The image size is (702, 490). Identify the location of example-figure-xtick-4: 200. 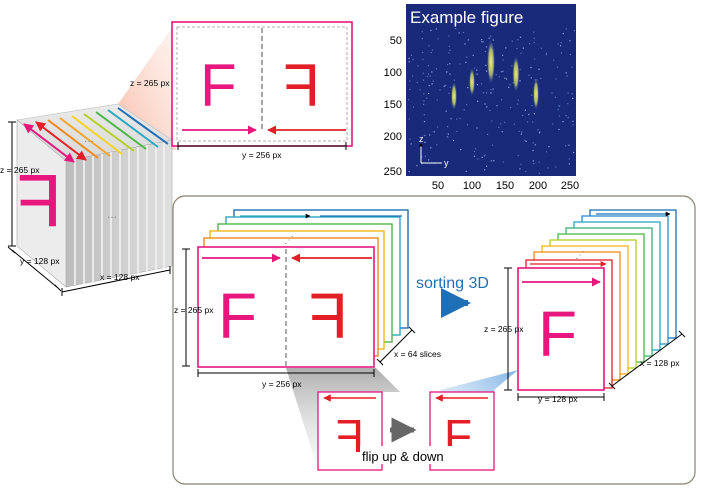
(538, 186).